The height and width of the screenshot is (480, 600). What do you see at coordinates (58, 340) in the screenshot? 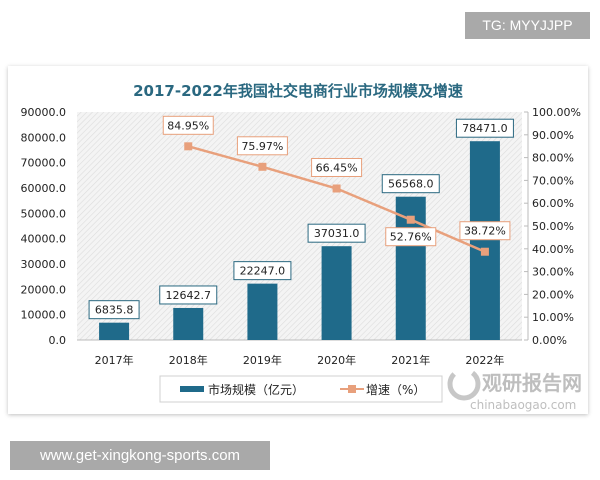
I see `left-tick-label: 0.0` at bounding box center [58, 340].